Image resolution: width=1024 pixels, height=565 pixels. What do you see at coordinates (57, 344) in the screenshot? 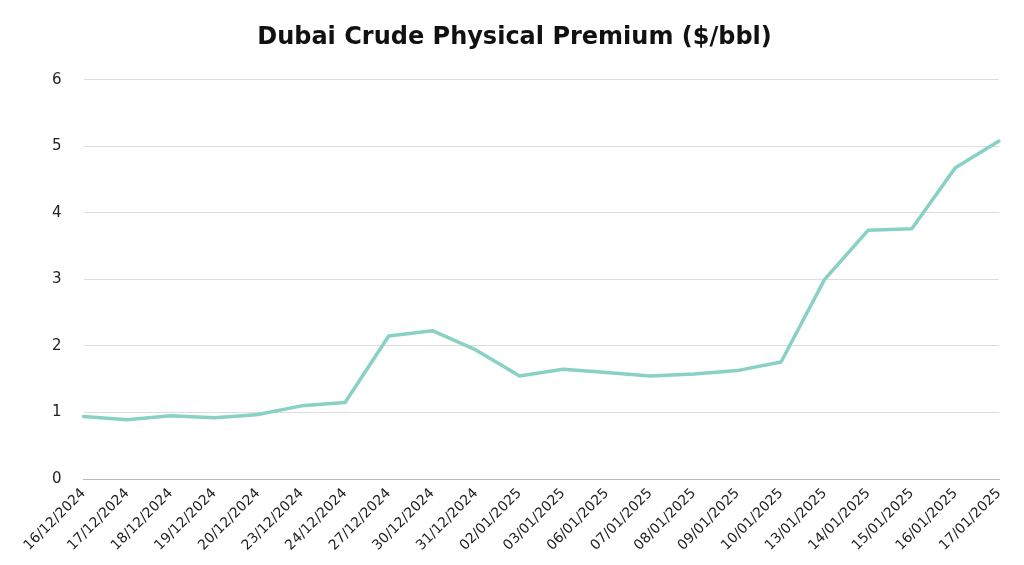
I see `y-tick-label: 2` at bounding box center [57, 344].